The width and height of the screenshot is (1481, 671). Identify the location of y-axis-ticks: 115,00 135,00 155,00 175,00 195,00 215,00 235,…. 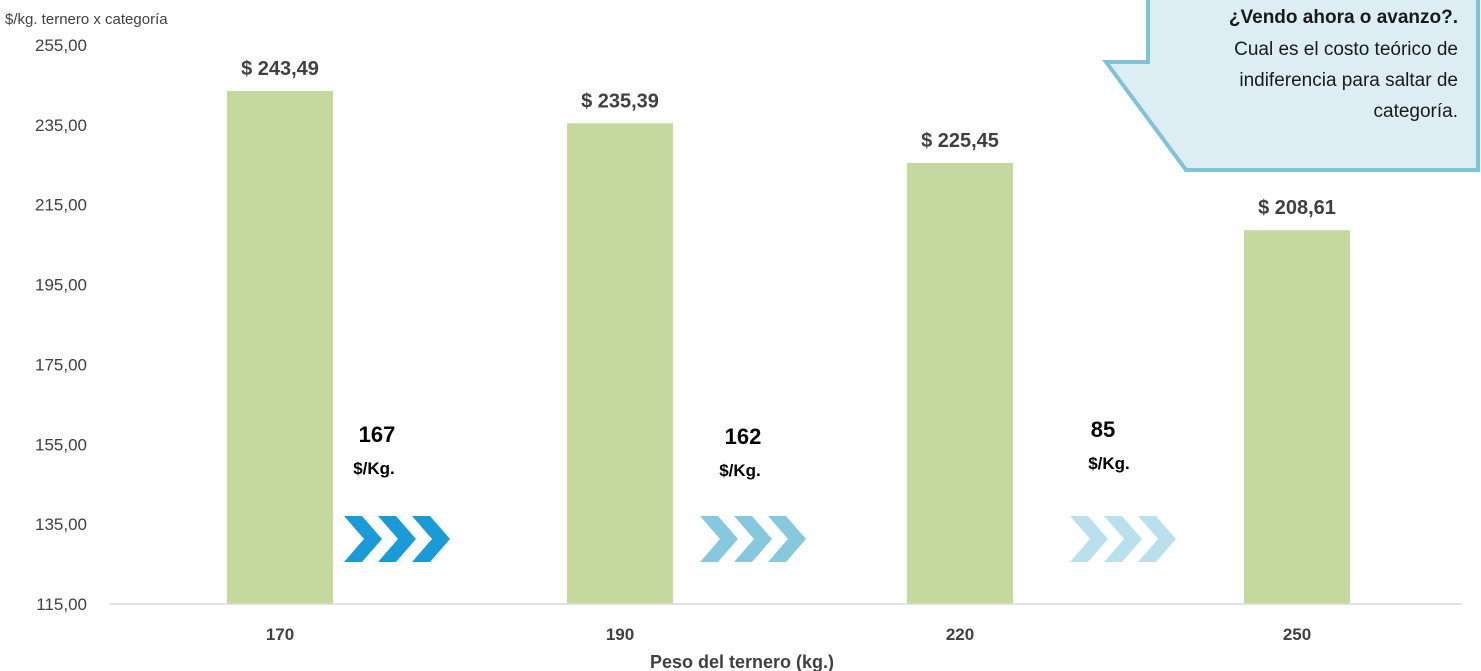
(61, 325).